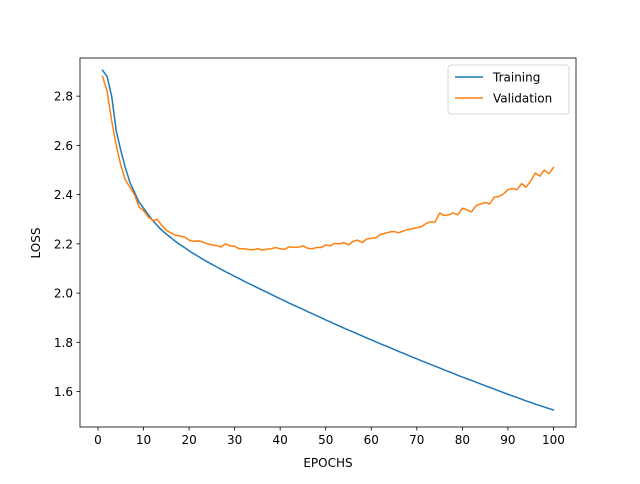 The width and height of the screenshot is (640, 484). What do you see at coordinates (327, 463) in the screenshot?
I see `x-axis-label: EPOCHS` at bounding box center [327, 463].